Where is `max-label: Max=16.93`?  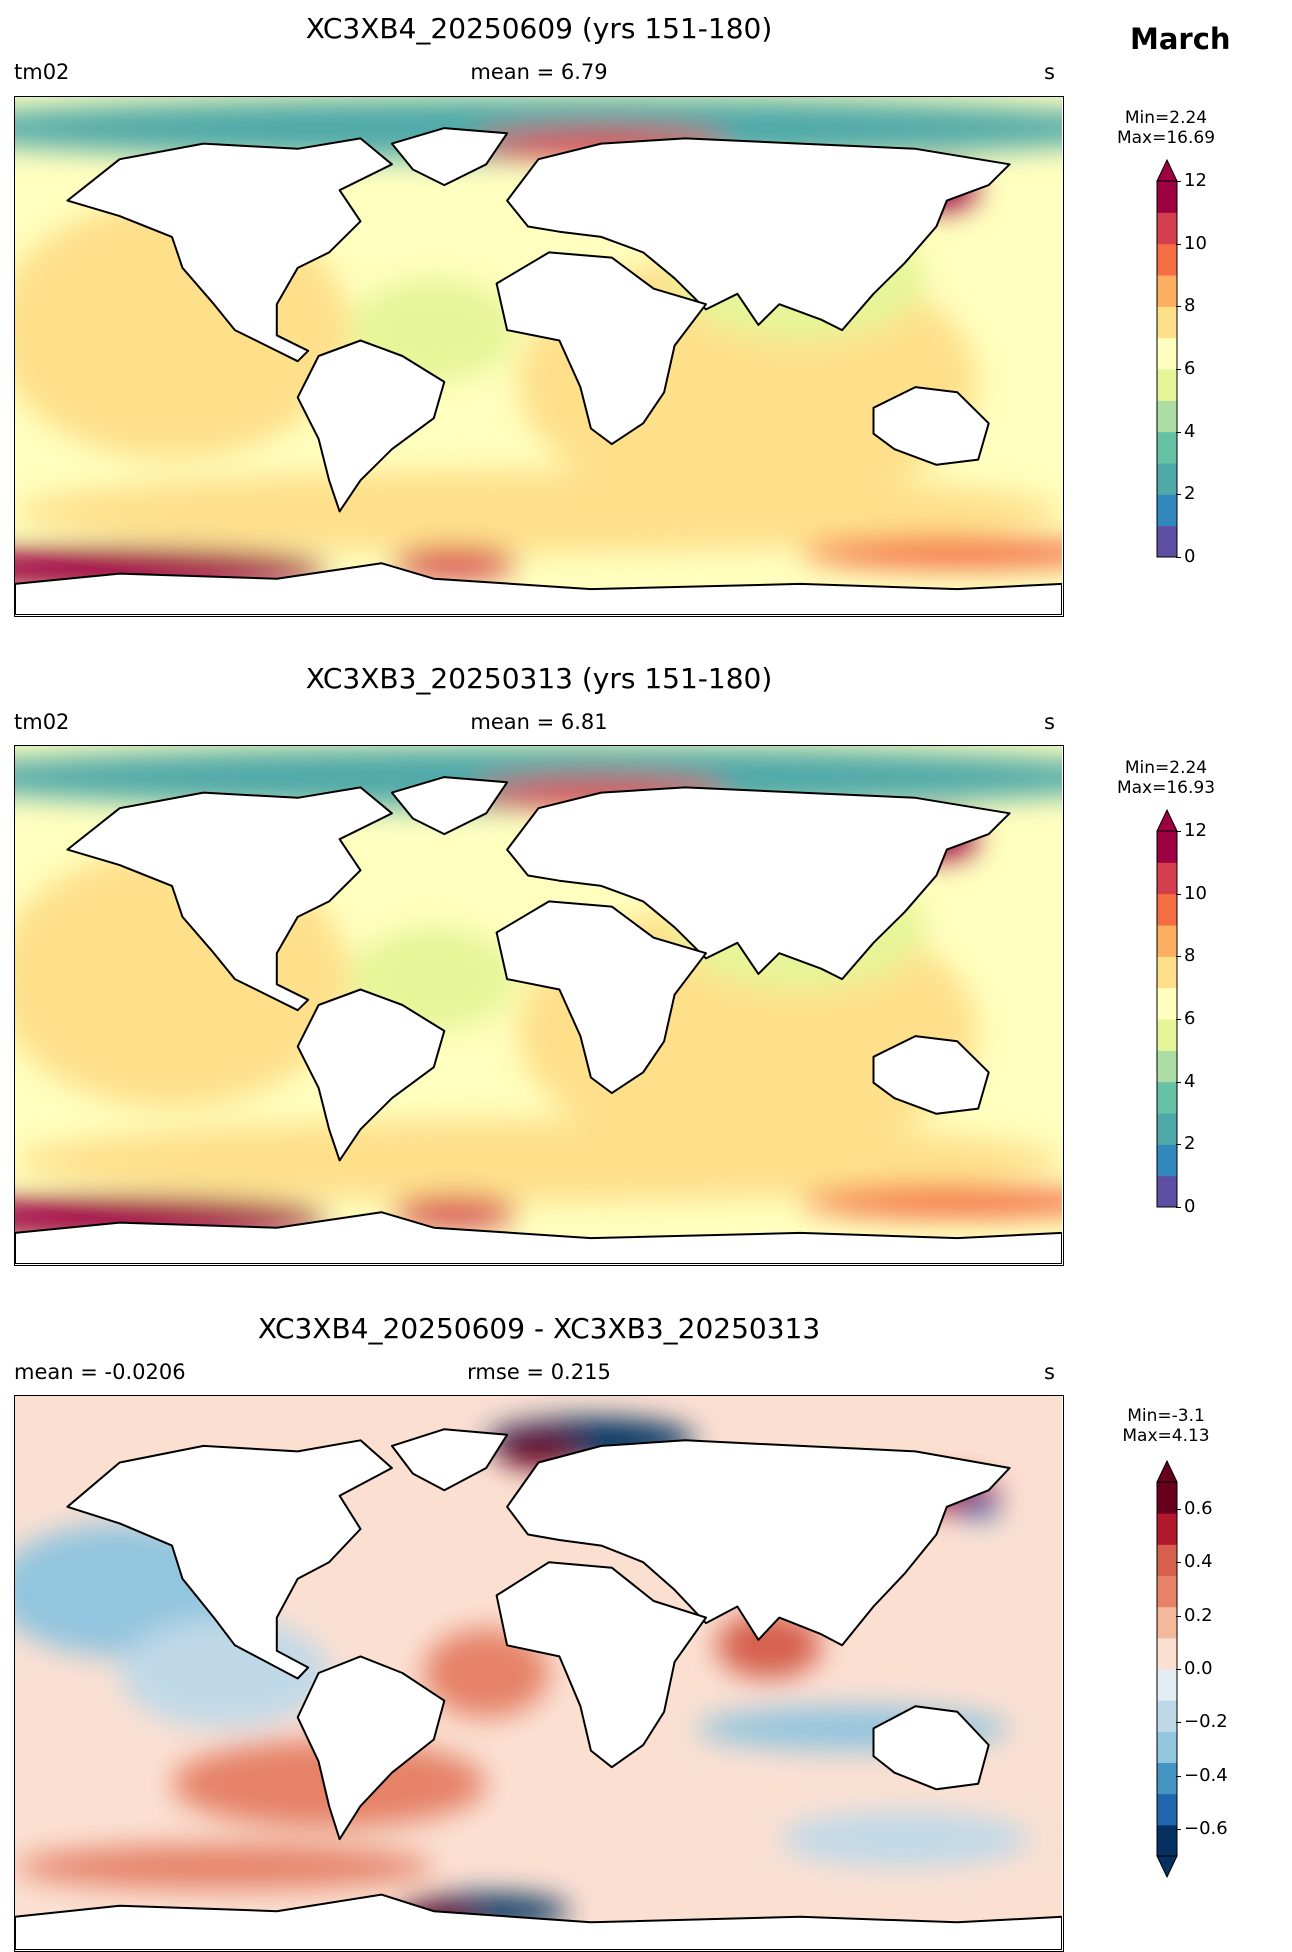 max-label: Max=16.93 is located at coordinates (1166, 788).